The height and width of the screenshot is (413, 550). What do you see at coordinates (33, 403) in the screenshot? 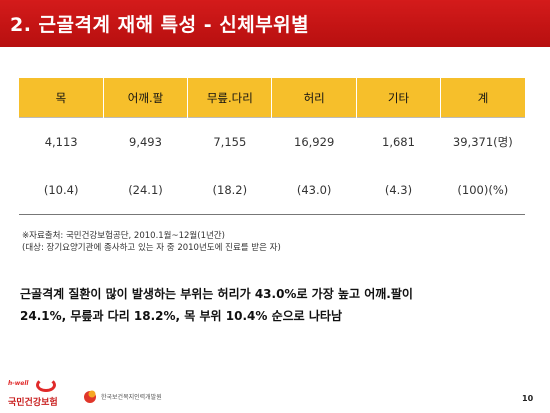
I see `logo-org-name: 국민건강보험` at bounding box center [33, 403].